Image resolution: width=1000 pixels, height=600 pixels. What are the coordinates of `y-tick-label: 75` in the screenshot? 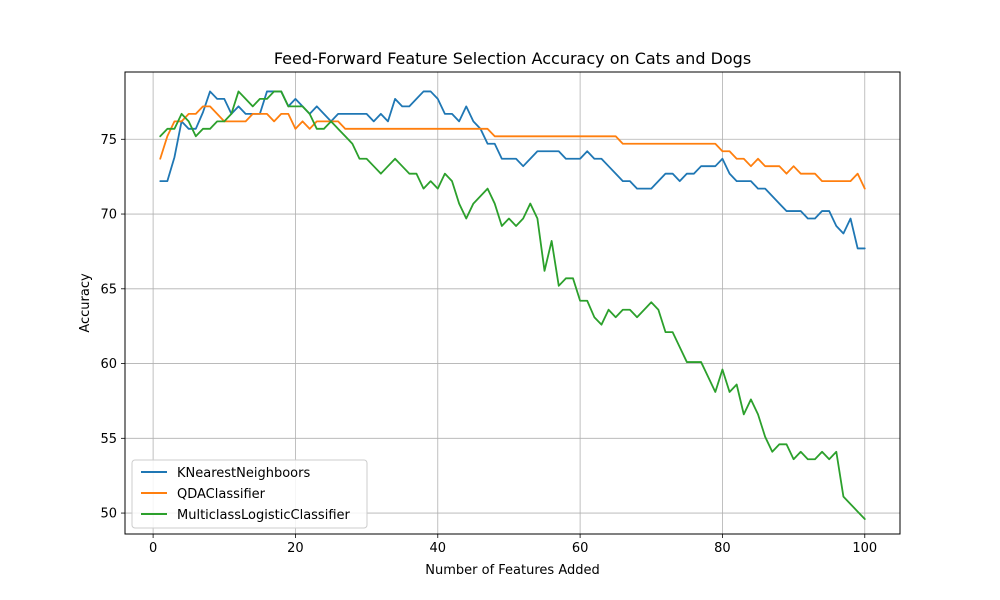 It's located at (108, 140).